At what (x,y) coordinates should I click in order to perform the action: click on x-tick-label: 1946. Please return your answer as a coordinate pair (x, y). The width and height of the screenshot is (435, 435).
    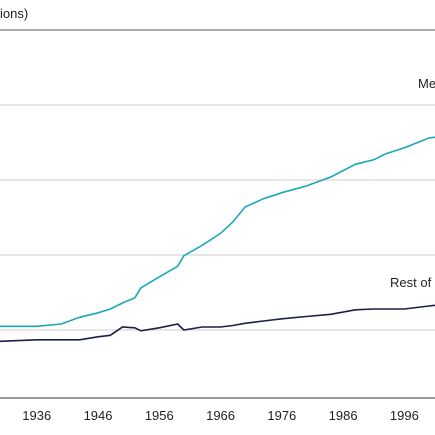
    Looking at the image, I should click on (98, 415).